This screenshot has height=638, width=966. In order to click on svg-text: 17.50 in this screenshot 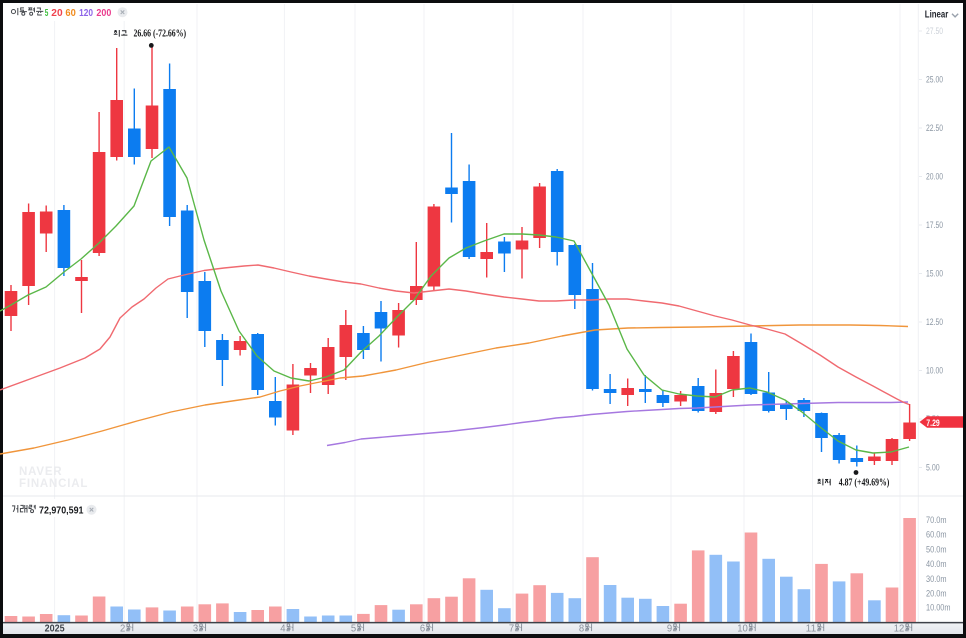, I will do `click(934, 225)`.